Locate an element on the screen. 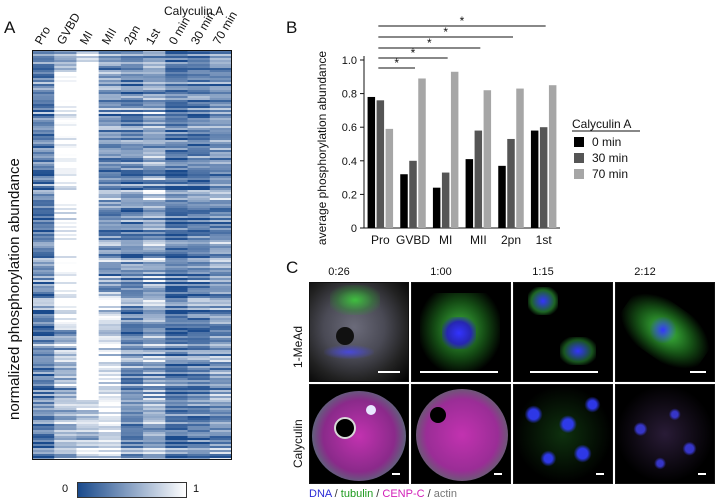  bar-30-min-GVBD is located at coordinates (413, 194).